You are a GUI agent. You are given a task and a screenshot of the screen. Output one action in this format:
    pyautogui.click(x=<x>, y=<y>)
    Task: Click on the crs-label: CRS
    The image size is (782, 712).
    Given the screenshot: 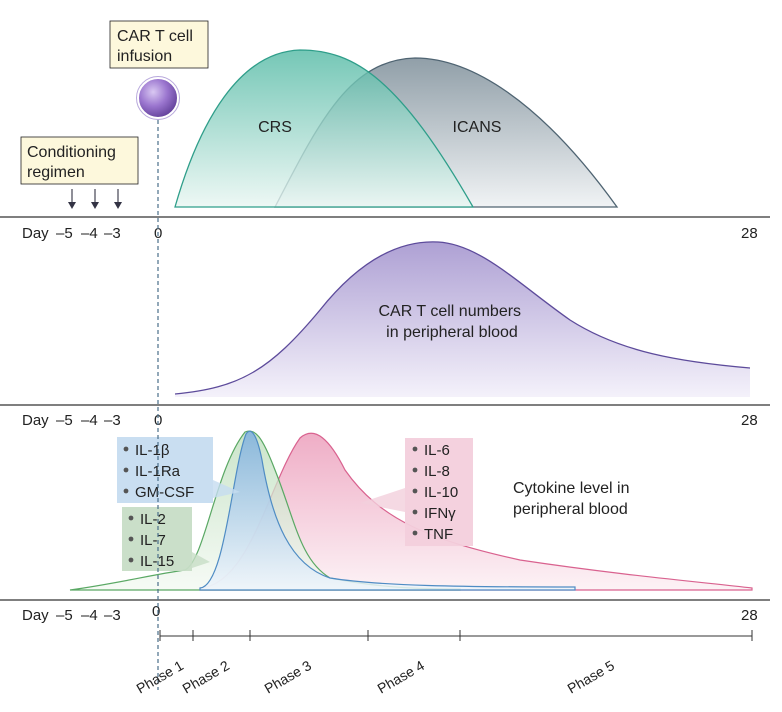 What is the action you would take?
    pyautogui.click(x=275, y=127)
    